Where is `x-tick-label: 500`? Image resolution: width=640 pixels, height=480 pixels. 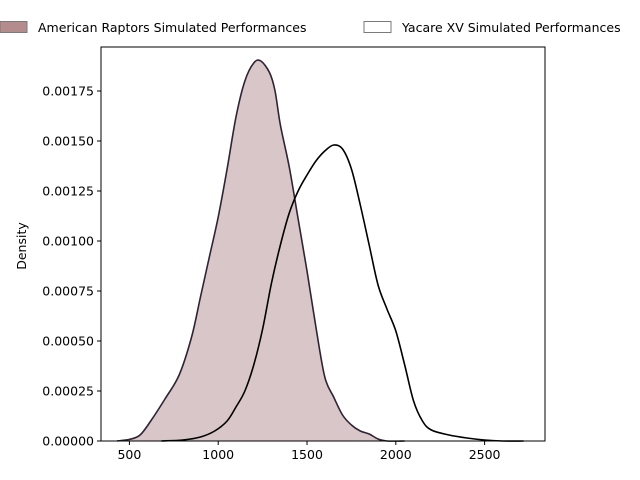
x-tick-label: 500 is located at coordinates (129, 454).